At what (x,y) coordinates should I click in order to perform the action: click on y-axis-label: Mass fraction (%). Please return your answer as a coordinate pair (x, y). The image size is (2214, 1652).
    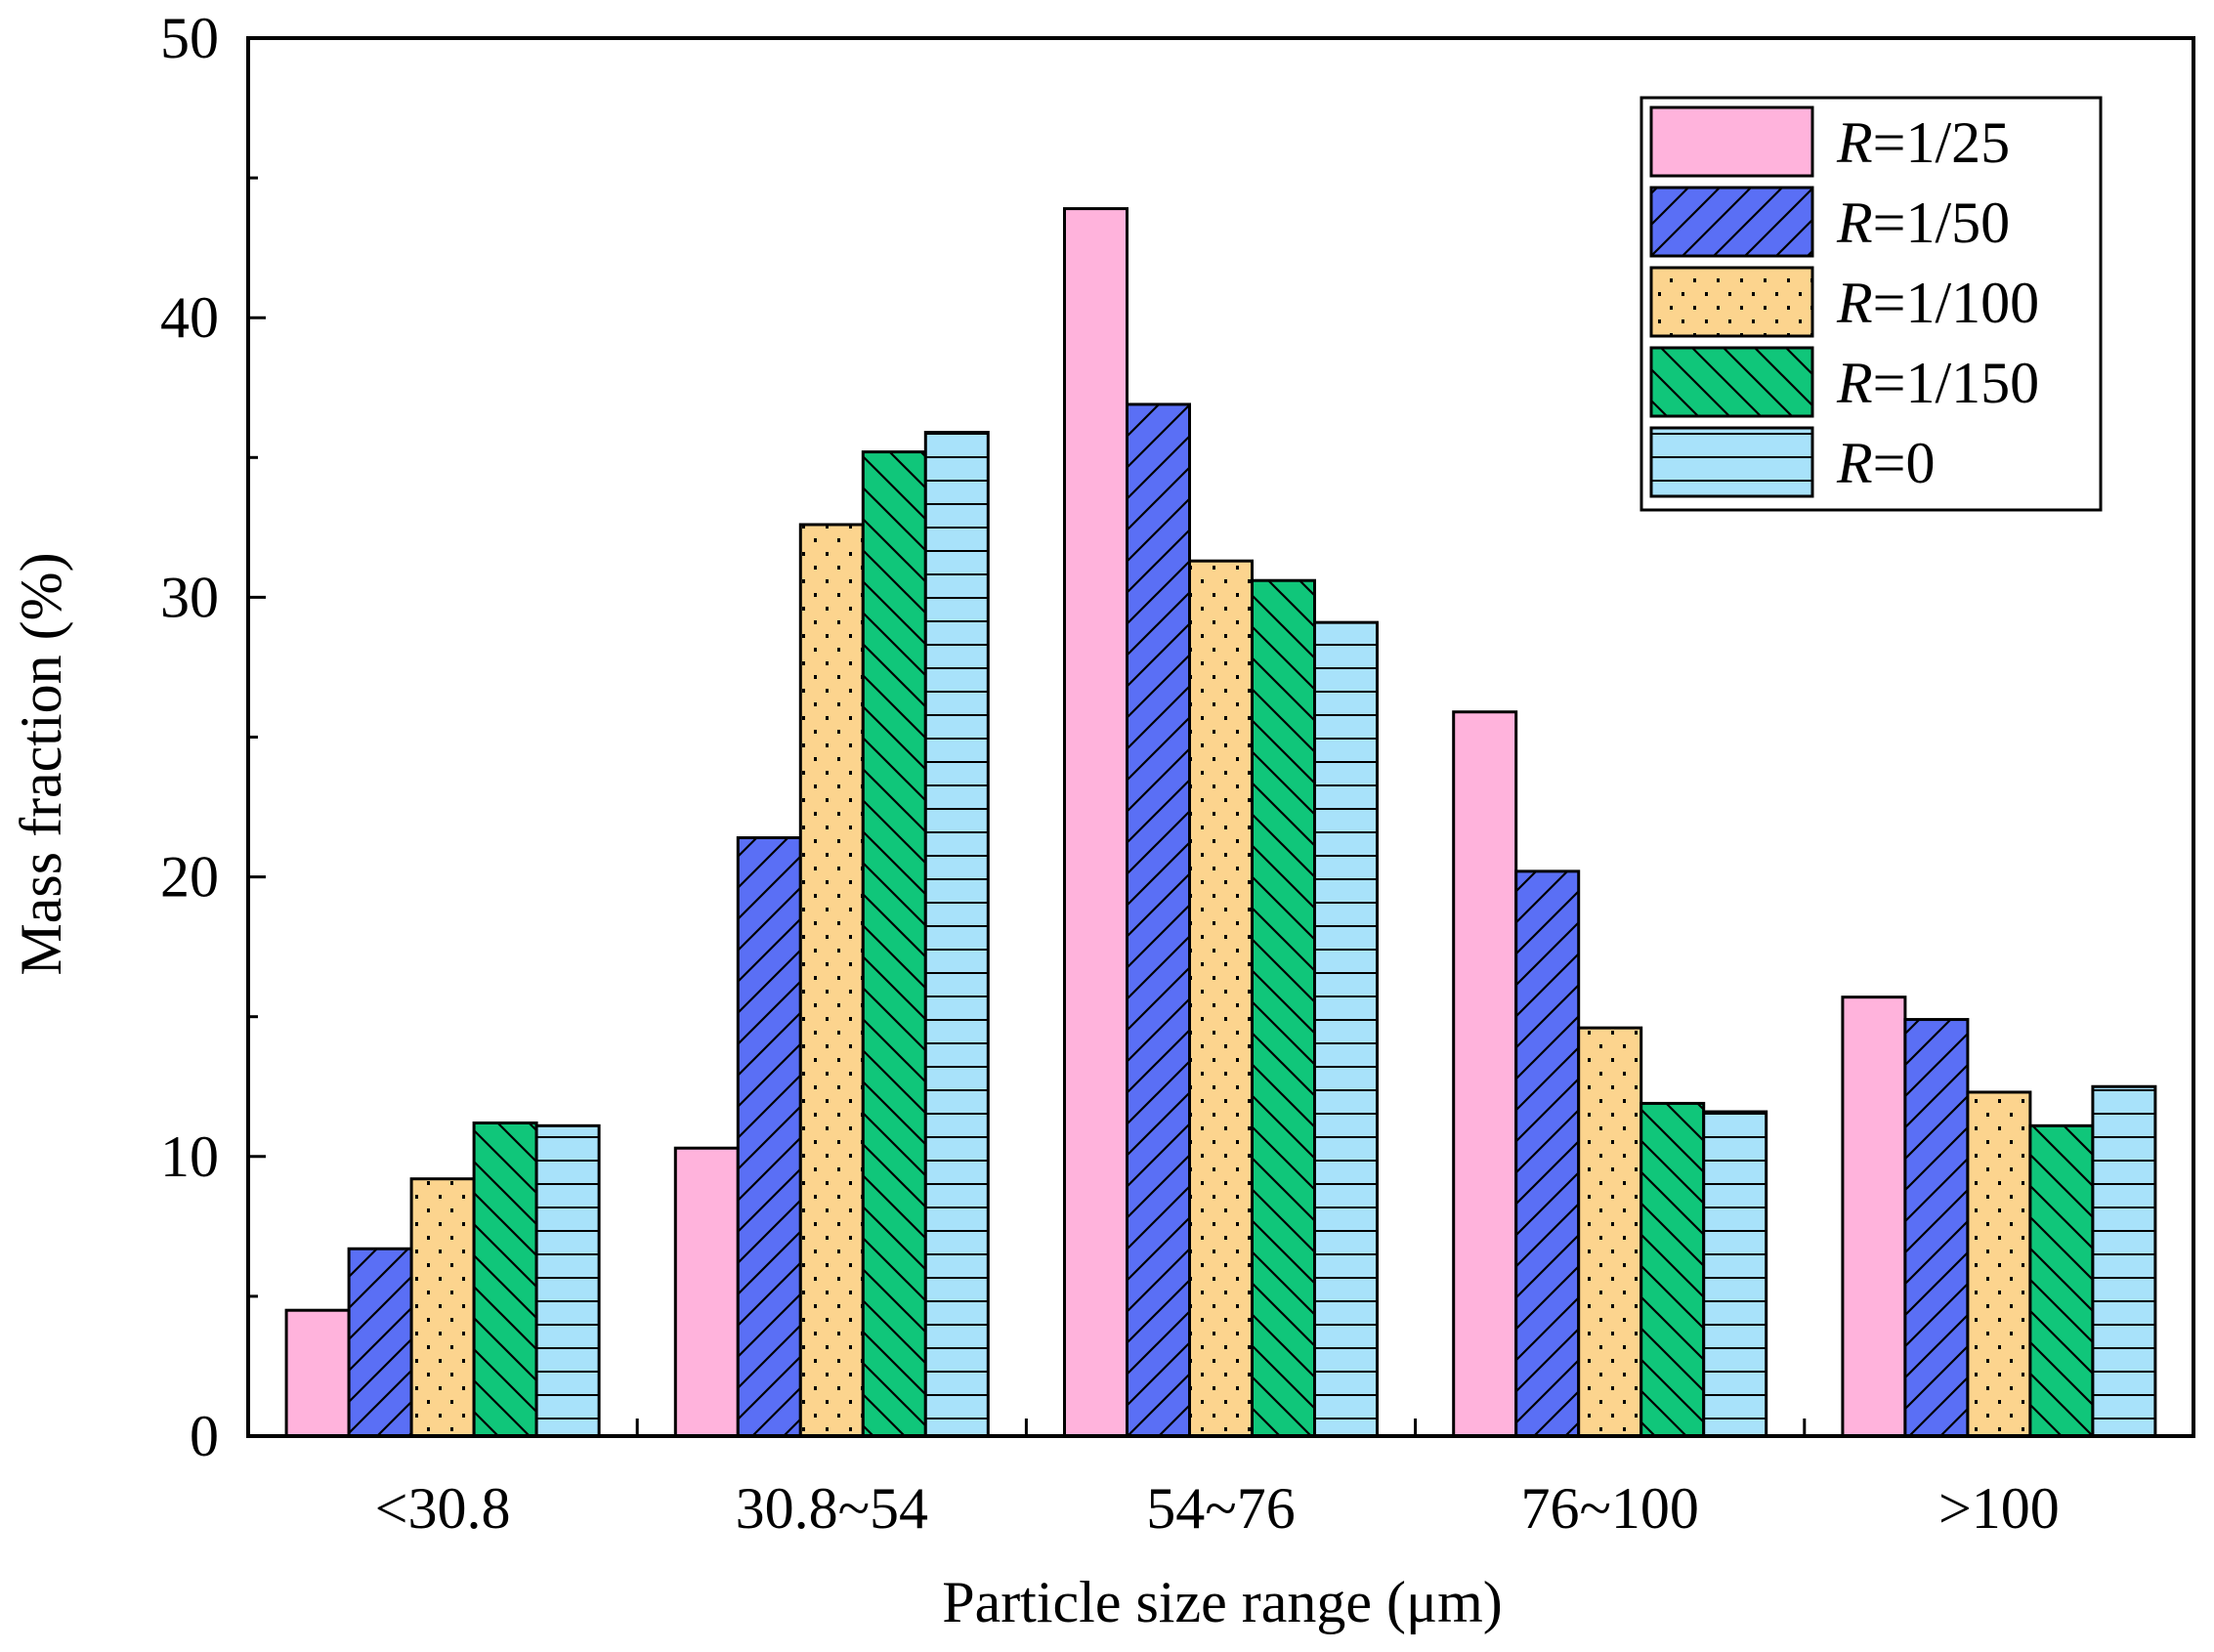
    Looking at the image, I should click on (41, 763).